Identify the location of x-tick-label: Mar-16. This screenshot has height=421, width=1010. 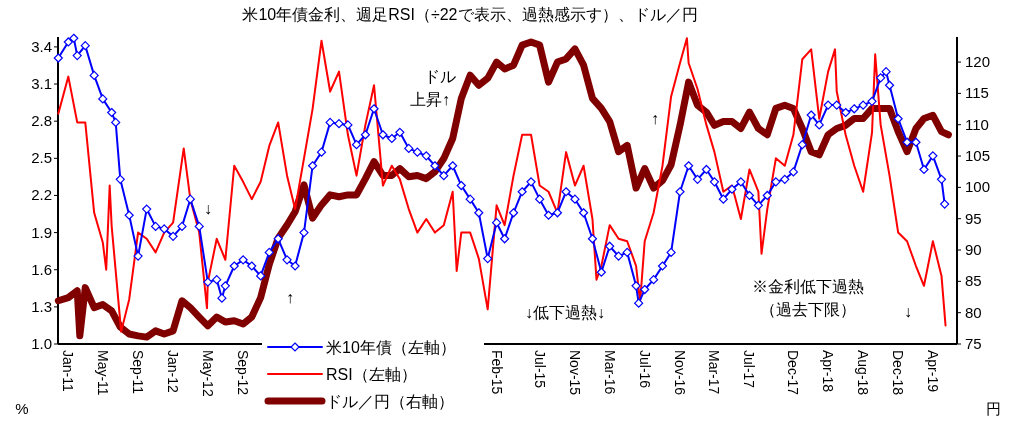
(609, 372).